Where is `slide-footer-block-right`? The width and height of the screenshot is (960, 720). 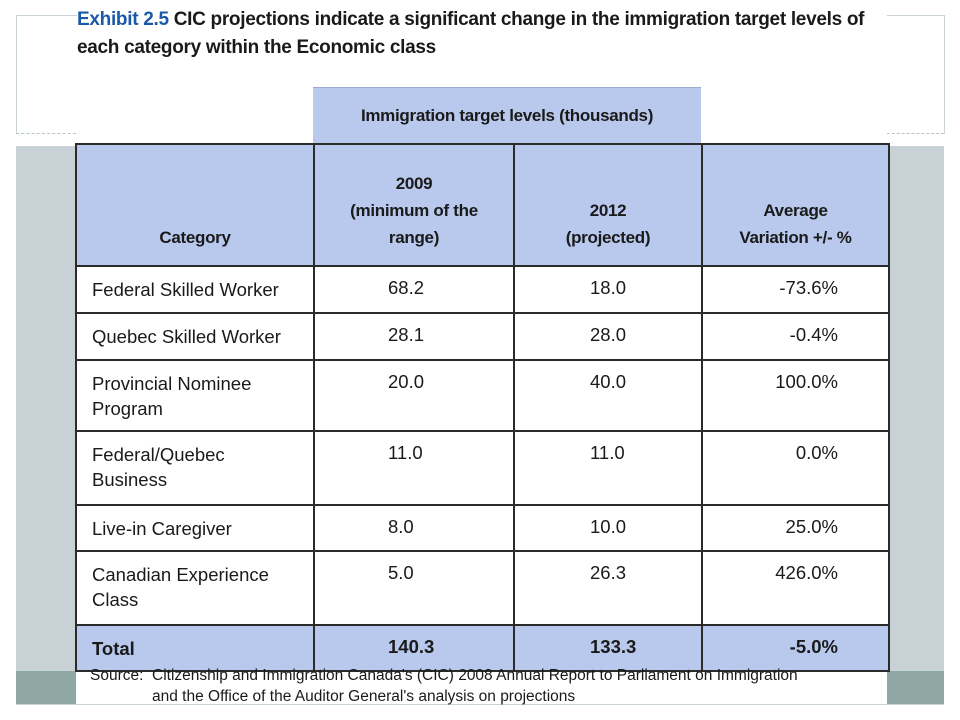
slide-footer-block-right is located at coordinates (915, 687).